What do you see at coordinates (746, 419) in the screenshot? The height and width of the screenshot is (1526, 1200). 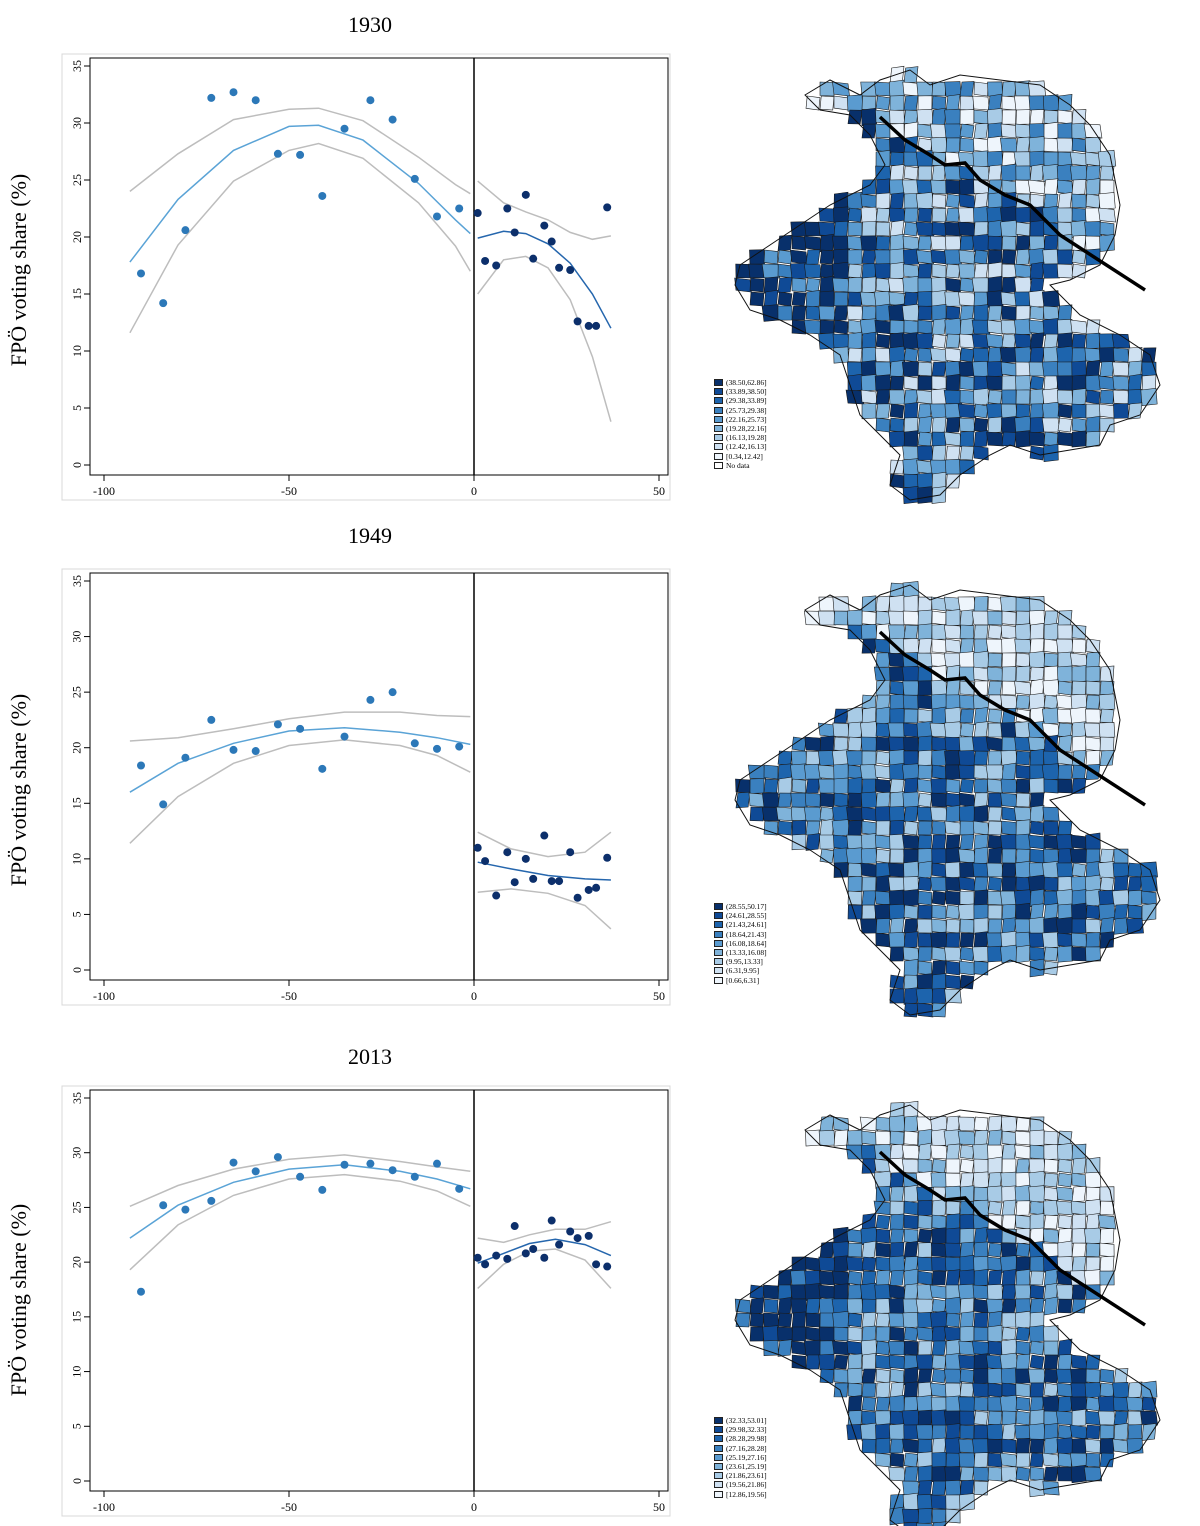 I see `legend-label: (22.16,25.73]` at bounding box center [746, 419].